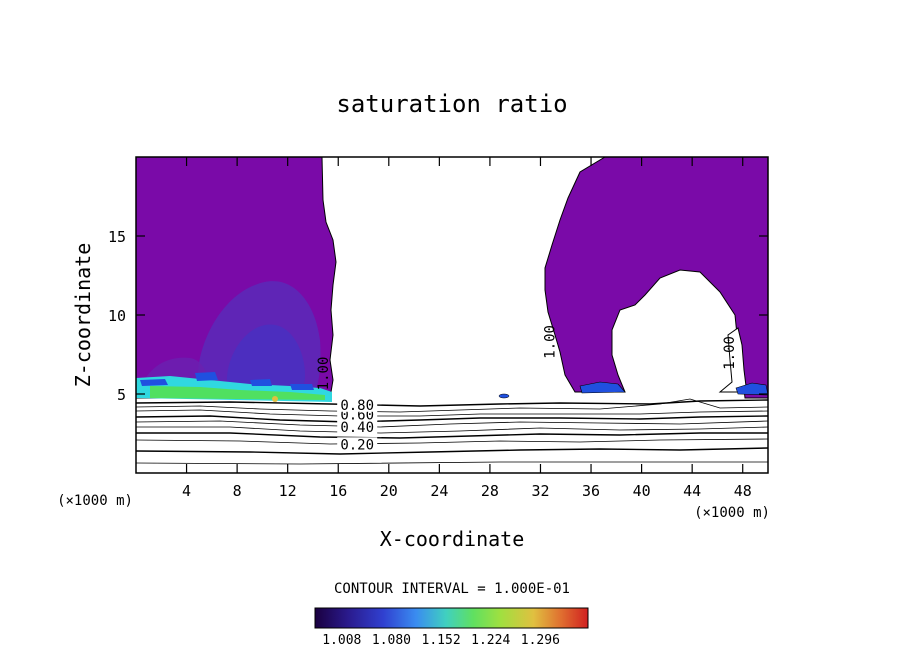  What do you see at coordinates (527, 389) in the screenshot?
I see `contour-labels: 0.200.400.600.801.001.00 1.00` at bounding box center [527, 389].